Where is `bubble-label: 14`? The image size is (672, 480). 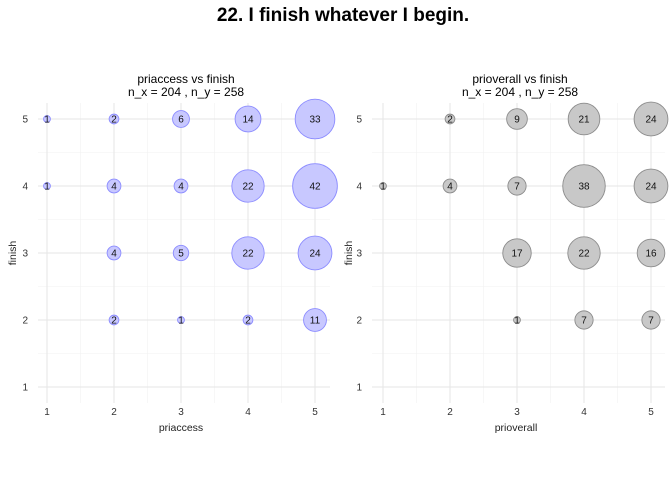
bubble-label: 14 is located at coordinates (248, 120).